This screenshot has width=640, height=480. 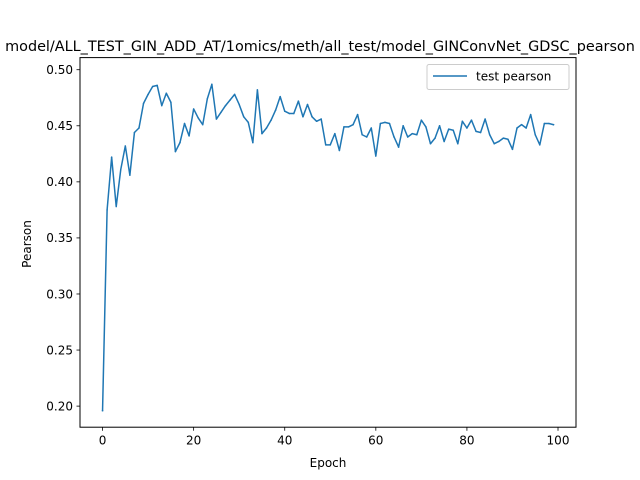 I want to click on y-tick-label: 0.40, so click(x=59, y=182).